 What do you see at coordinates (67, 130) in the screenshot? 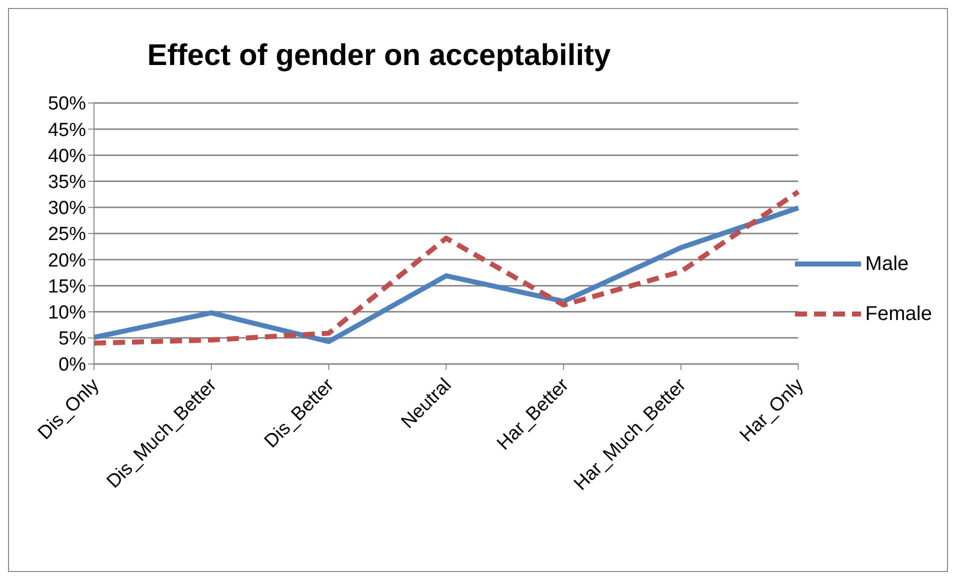
I see `y-tick-label: 45%` at bounding box center [67, 130].